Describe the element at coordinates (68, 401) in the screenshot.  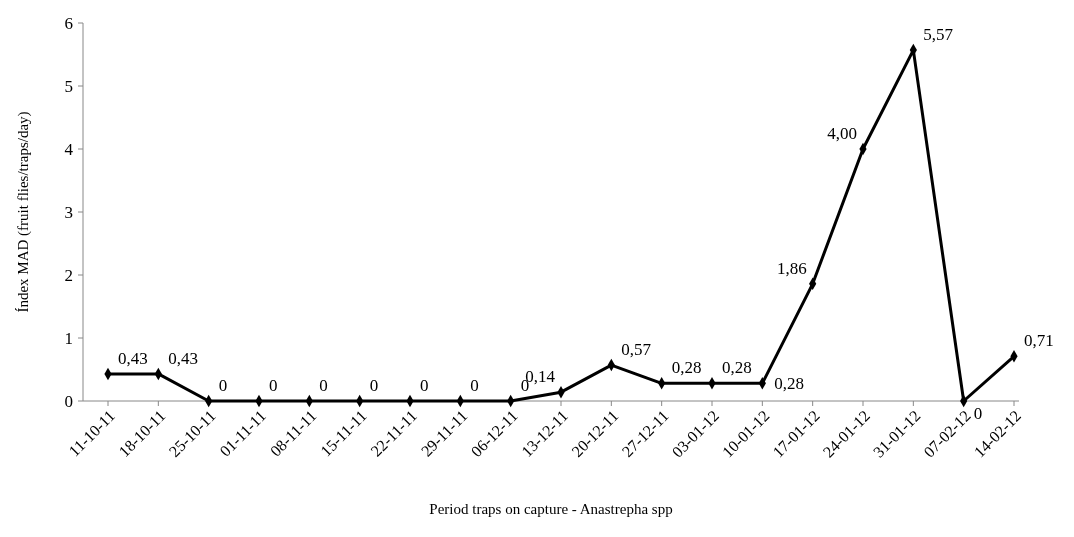
I see `y-tick-label: 0` at that location.